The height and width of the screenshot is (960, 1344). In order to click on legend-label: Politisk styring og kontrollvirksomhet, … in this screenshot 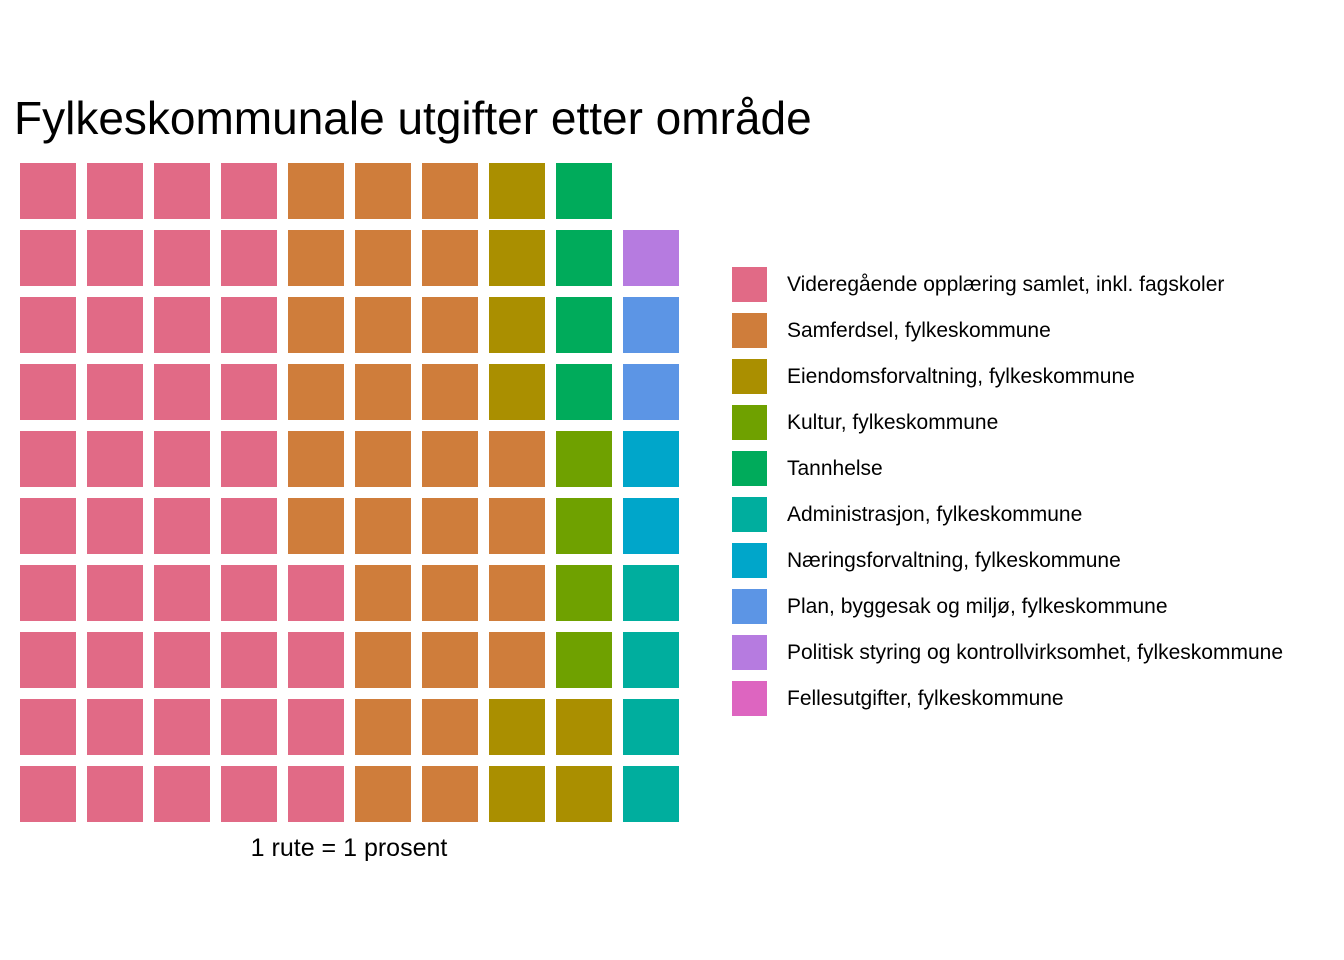, I will do `click(1035, 652)`.